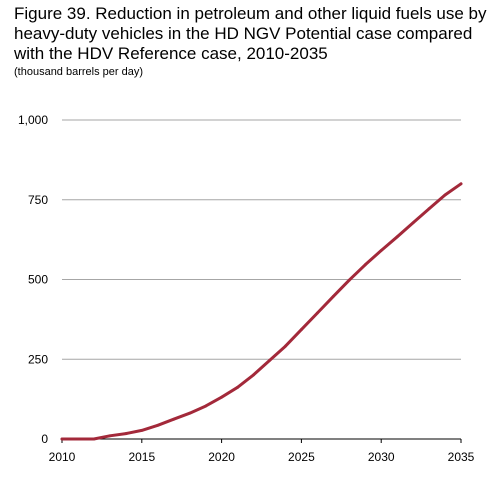 The width and height of the screenshot is (500, 478). Describe the element at coordinates (141, 457) in the screenshot. I see `x-tick-label-2015: 2015` at that location.